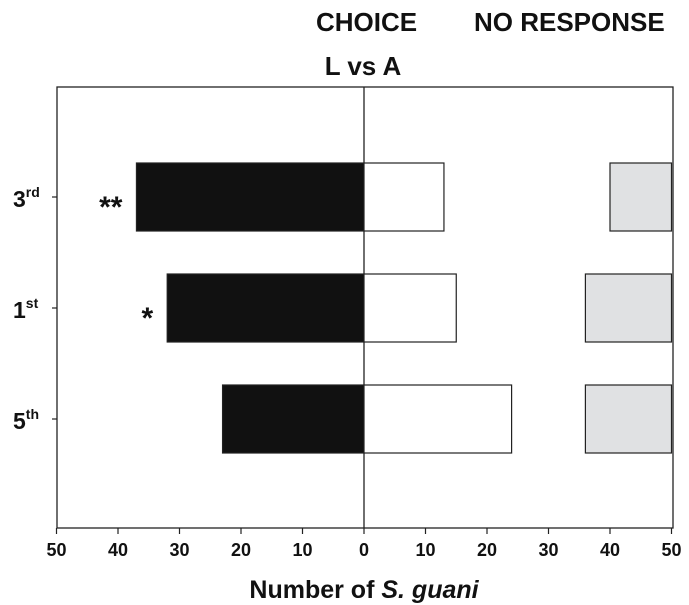 The height and width of the screenshot is (605, 689). I want to click on x-axis-label-species: S. guani, so click(430, 590).